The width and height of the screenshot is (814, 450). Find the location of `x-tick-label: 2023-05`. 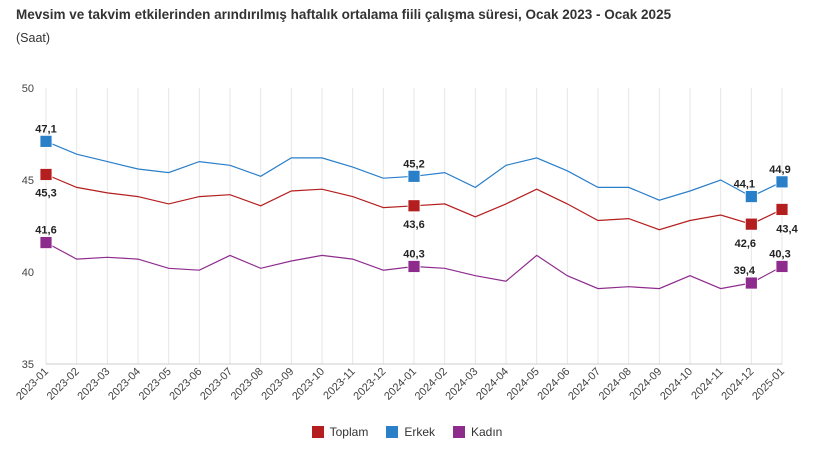

x-tick-label: 2023-05 is located at coordinates (155, 384).